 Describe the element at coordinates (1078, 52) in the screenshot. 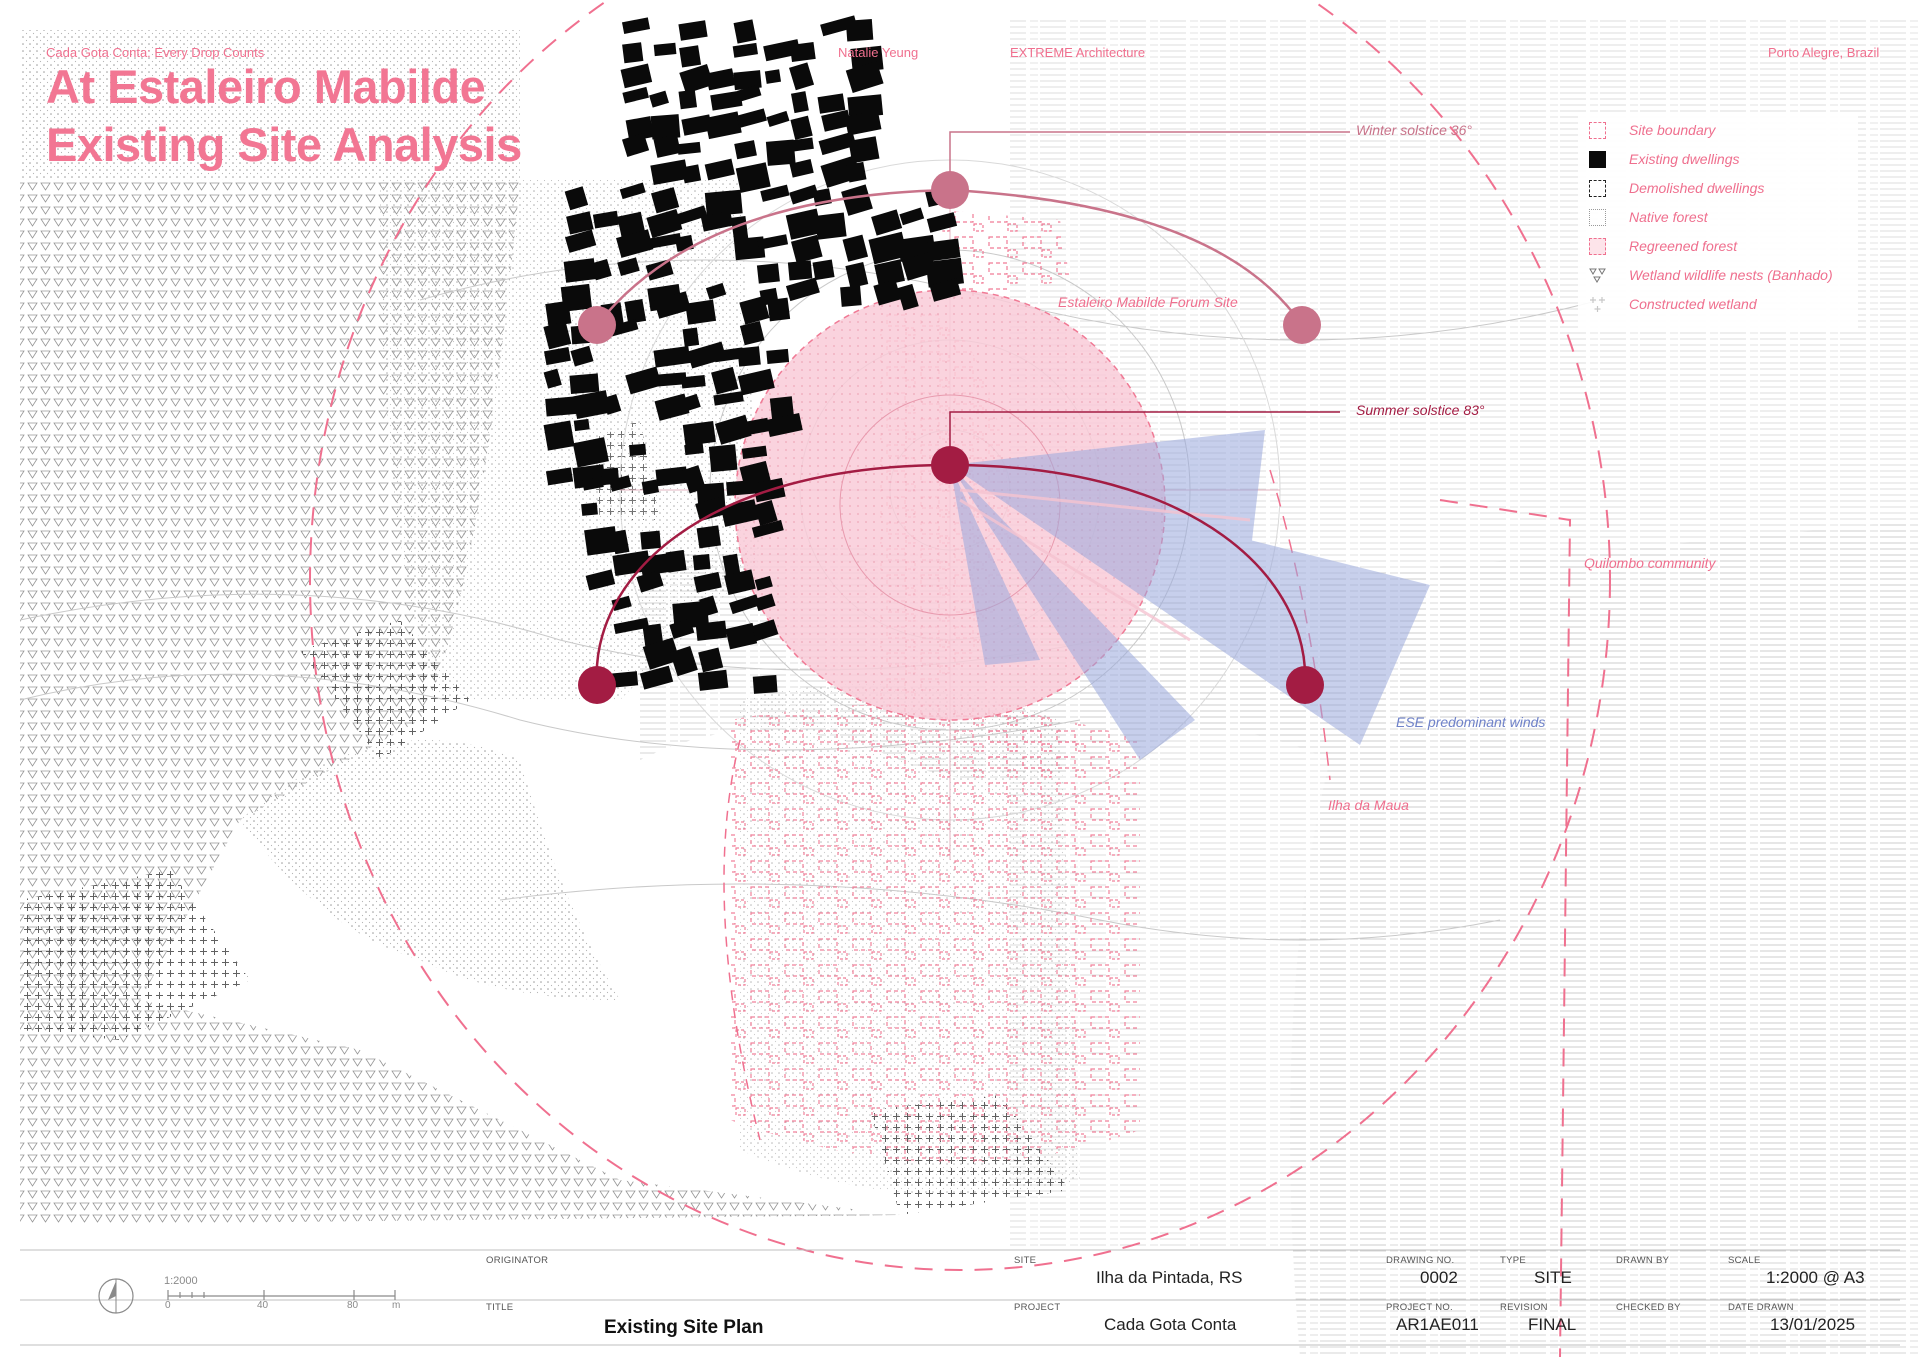

I see `firm-name: EXTREME Architecture` at that location.